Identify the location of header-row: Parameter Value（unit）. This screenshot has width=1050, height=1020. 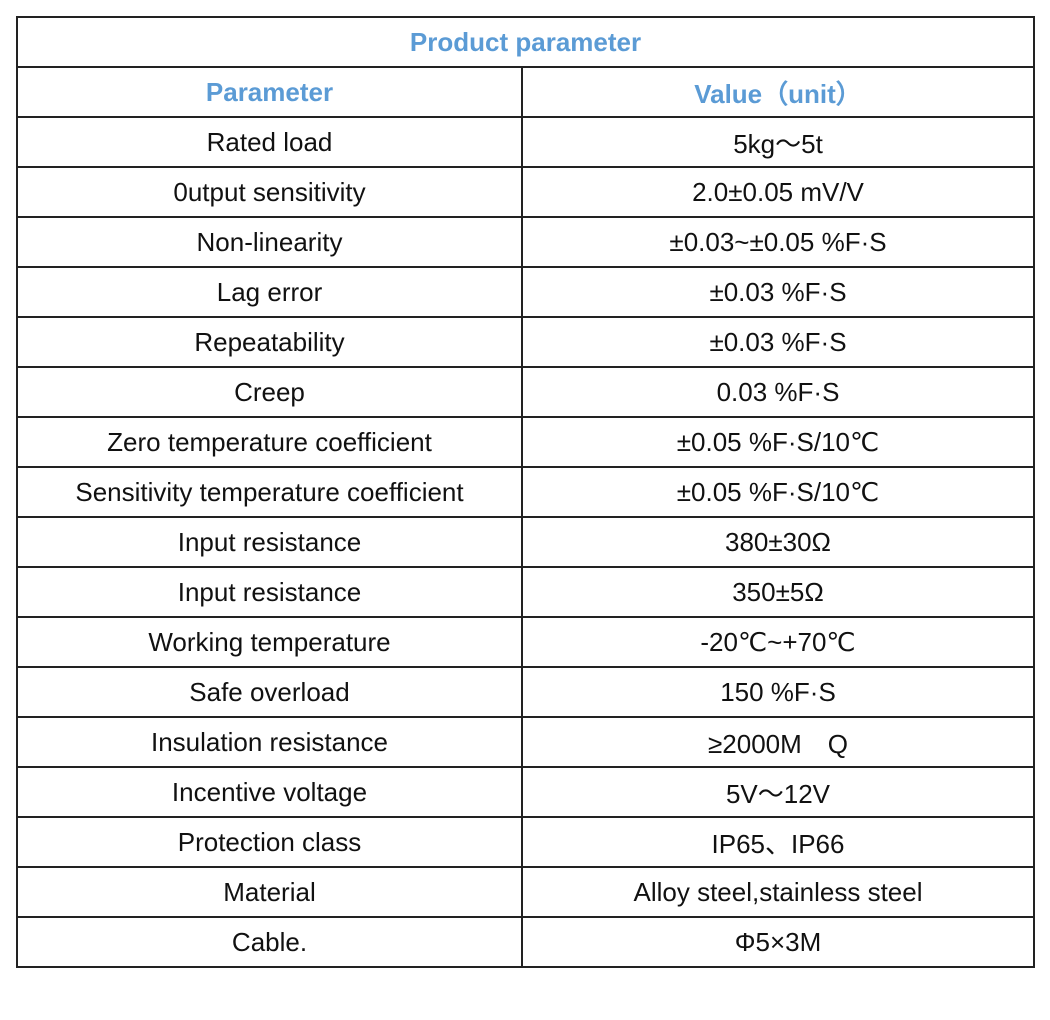
(525, 92).